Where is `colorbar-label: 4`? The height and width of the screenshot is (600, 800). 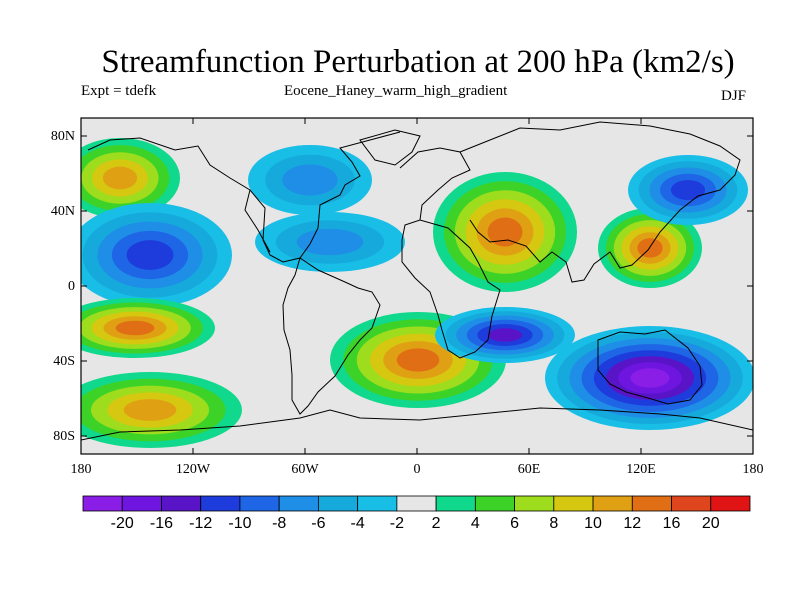
colorbar-label: 4 is located at coordinates (475, 523).